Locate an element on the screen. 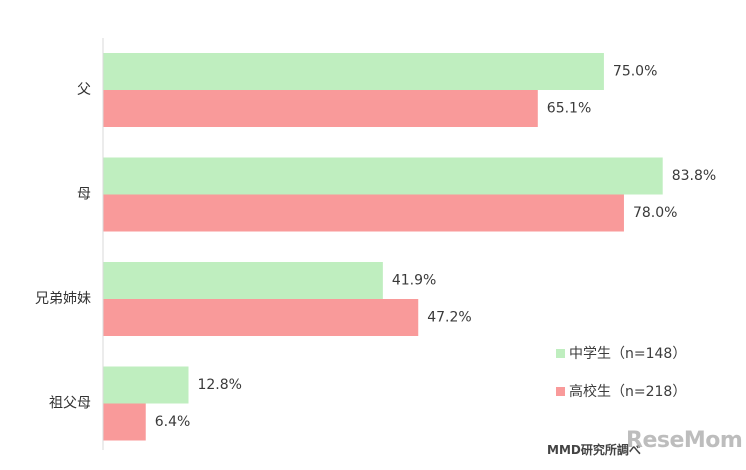 The width and height of the screenshot is (746, 470). legend-item-junior-high: 中学生（n=148） is located at coordinates (621, 353).